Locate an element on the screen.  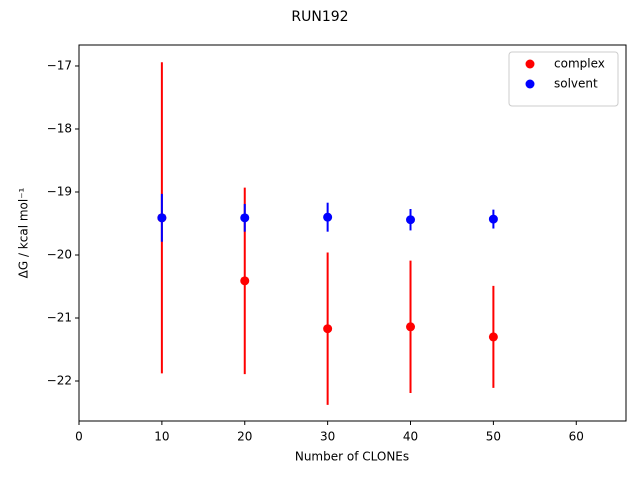
legend-label: solvent is located at coordinates (576, 84).